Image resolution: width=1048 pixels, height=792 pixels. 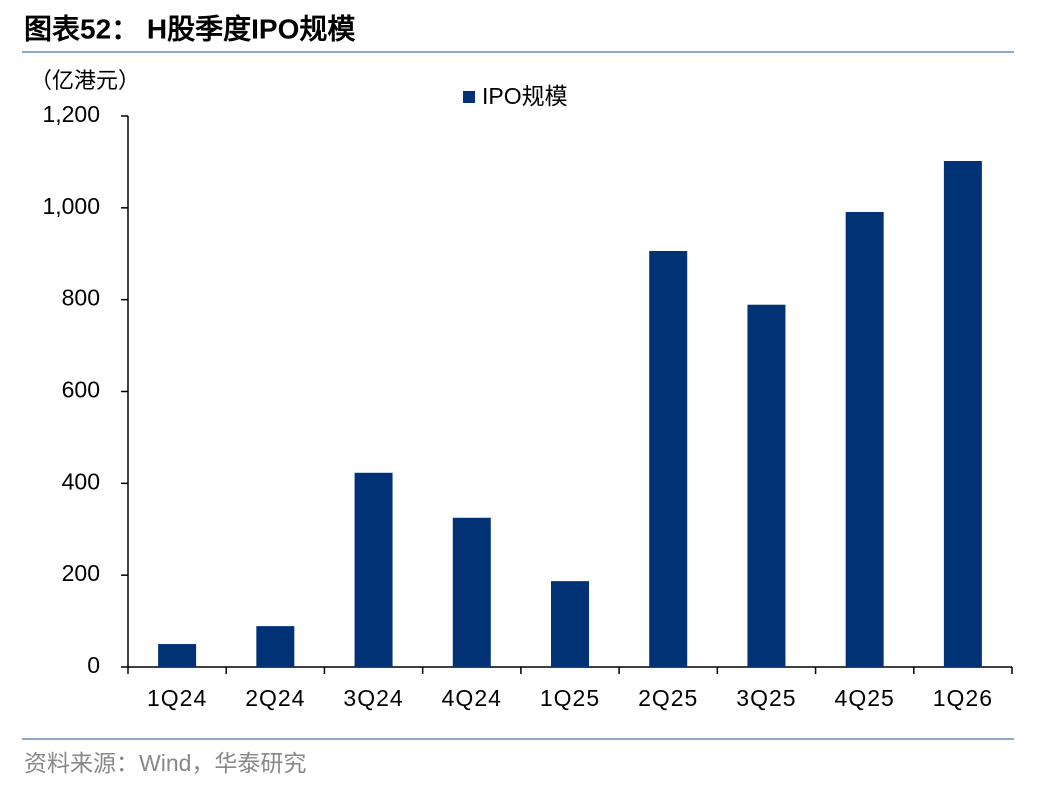 I want to click on x-tick-label: 1Q26, so click(x=963, y=698).